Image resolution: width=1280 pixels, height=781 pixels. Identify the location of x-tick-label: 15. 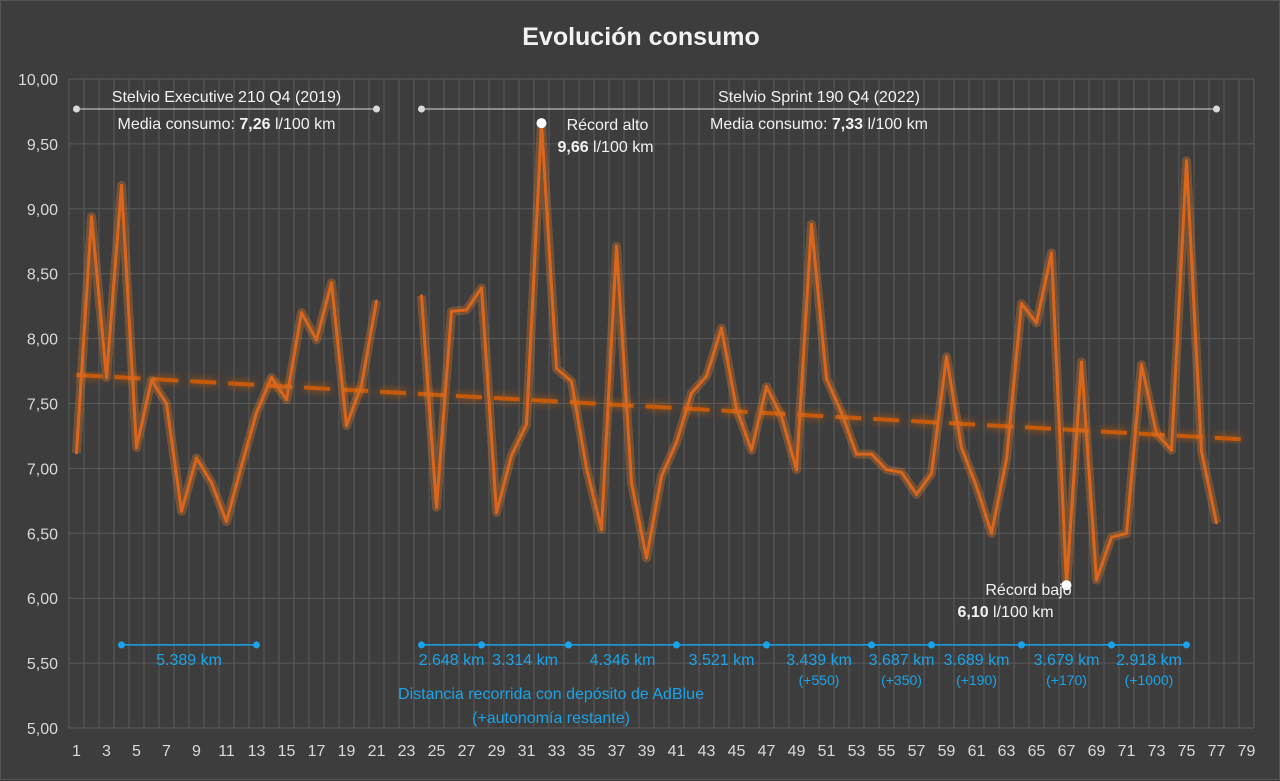
(287, 751).